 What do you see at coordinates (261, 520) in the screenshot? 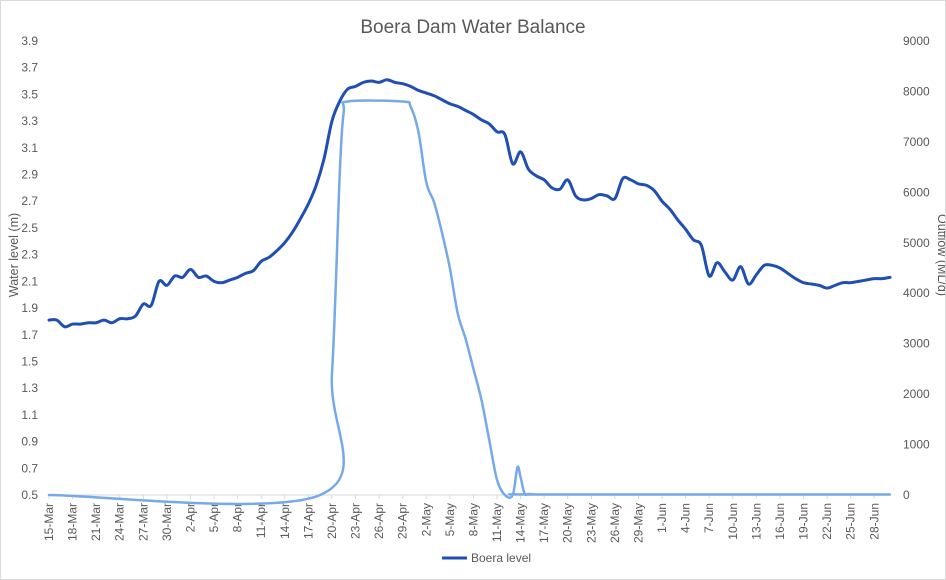
I see `x-axis-tick: 11-Apr` at bounding box center [261, 520].